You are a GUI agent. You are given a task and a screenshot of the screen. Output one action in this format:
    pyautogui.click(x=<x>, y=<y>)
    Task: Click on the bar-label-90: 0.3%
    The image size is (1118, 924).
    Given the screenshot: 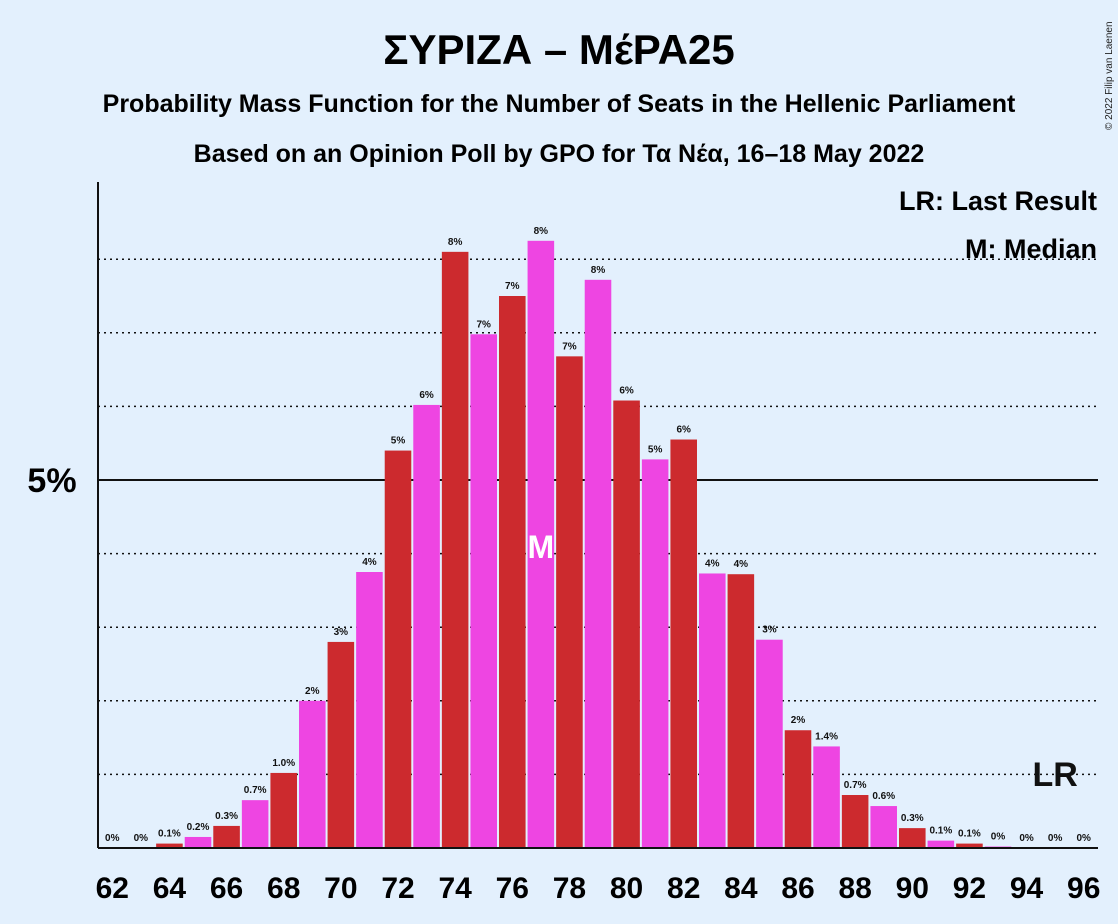 What is the action you would take?
    pyautogui.click(x=912, y=818)
    